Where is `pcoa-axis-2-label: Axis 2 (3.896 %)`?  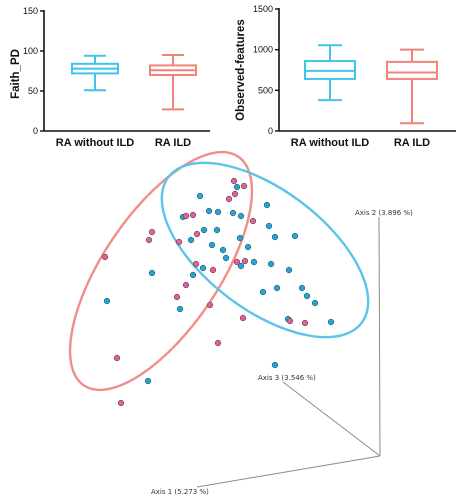
pcoa-axis-2-label: Axis 2 (3.896 %) is located at coordinates (384, 213).